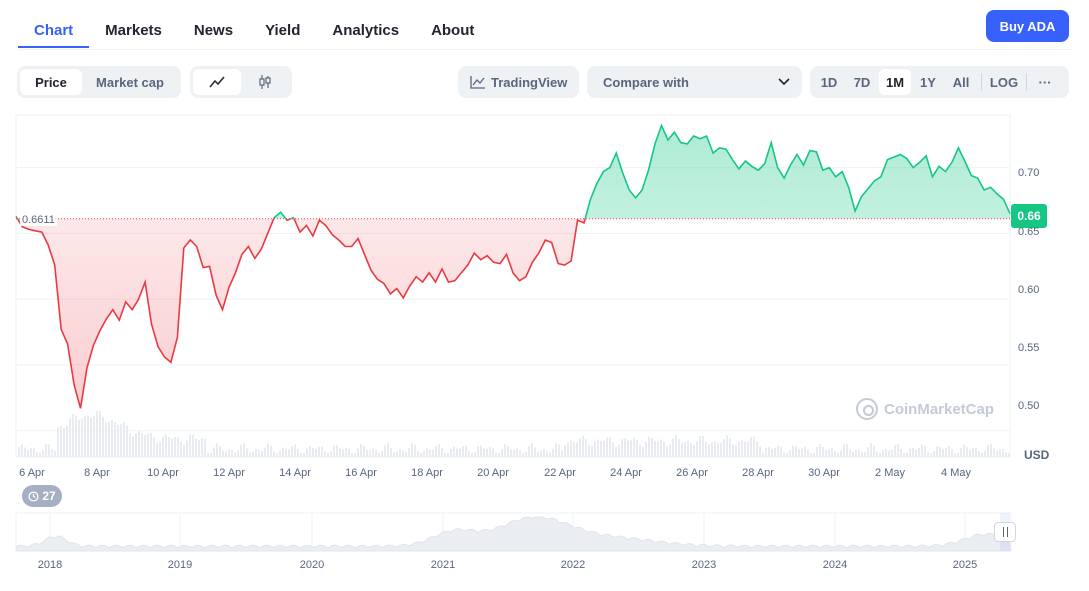  What do you see at coordinates (54, 31) in the screenshot?
I see `tab-chart: Chart` at bounding box center [54, 31].